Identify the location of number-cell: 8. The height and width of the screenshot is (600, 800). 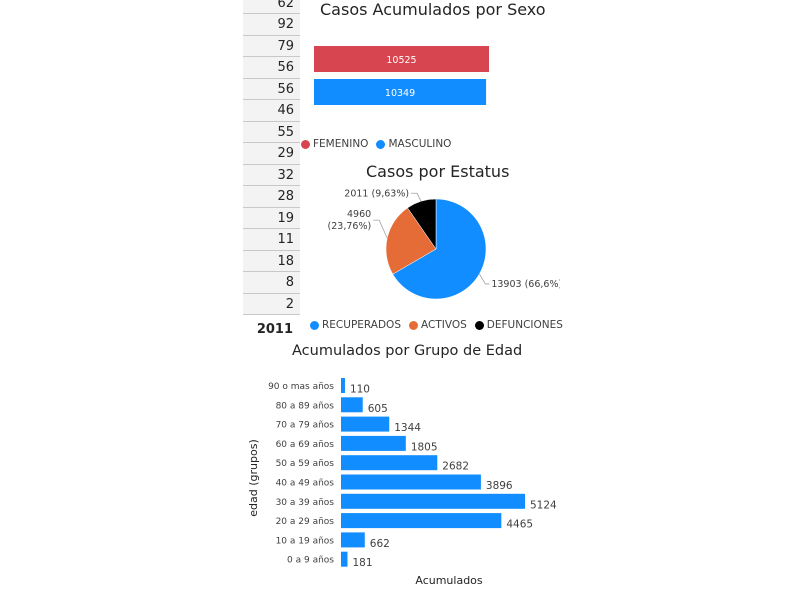
(271, 283).